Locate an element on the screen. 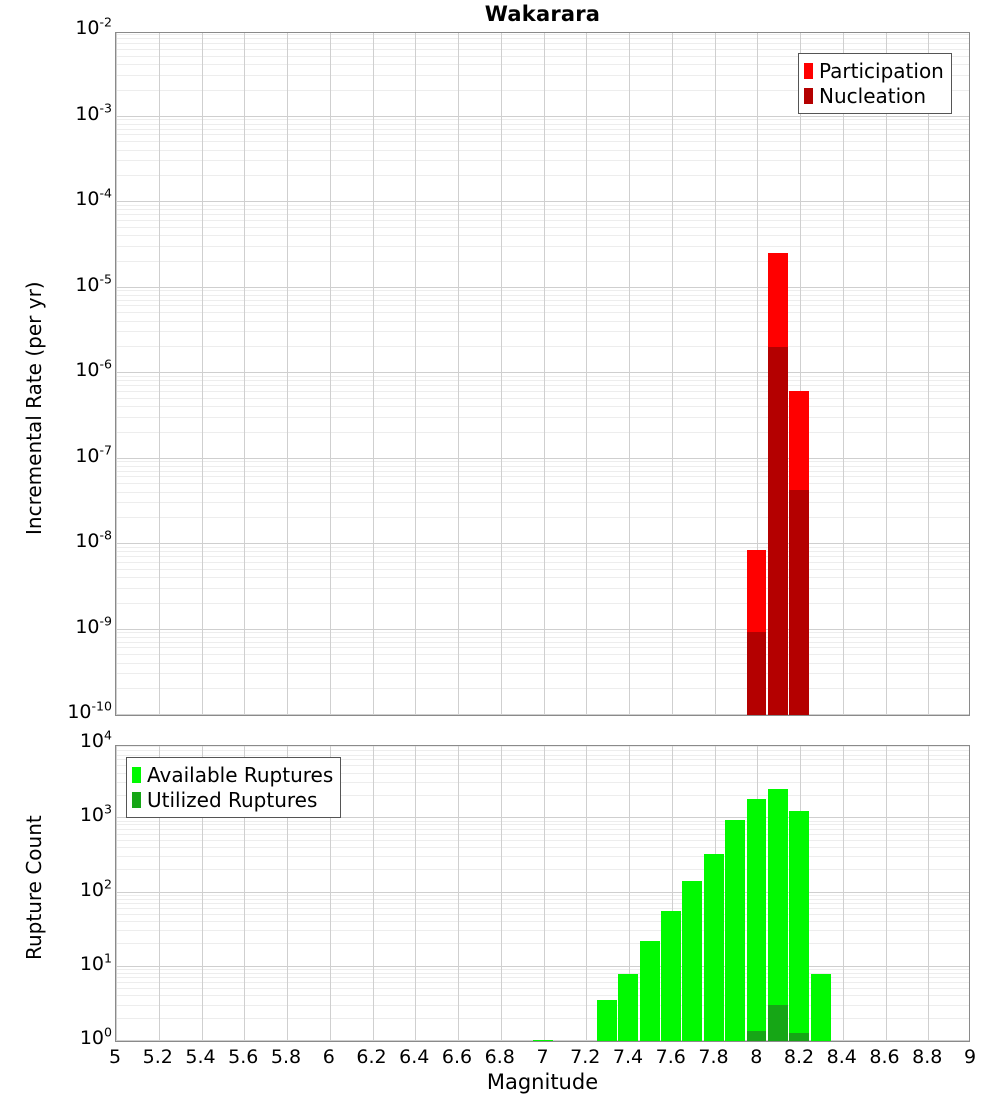  legend-item-label: Participation is located at coordinates (881, 70).